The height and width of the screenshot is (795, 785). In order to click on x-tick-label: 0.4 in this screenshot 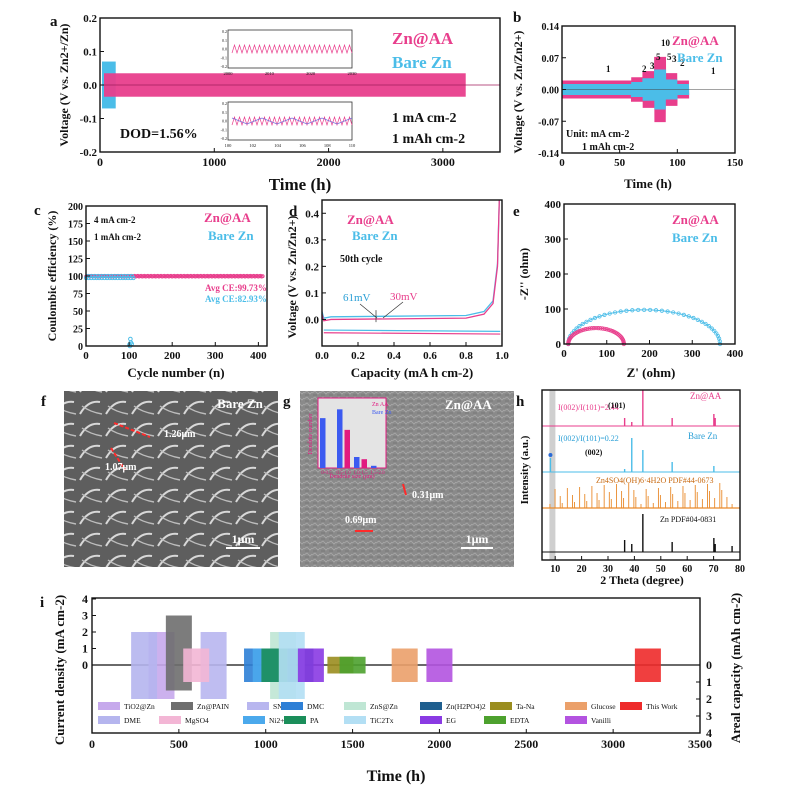, I will do `click(394, 356)`.